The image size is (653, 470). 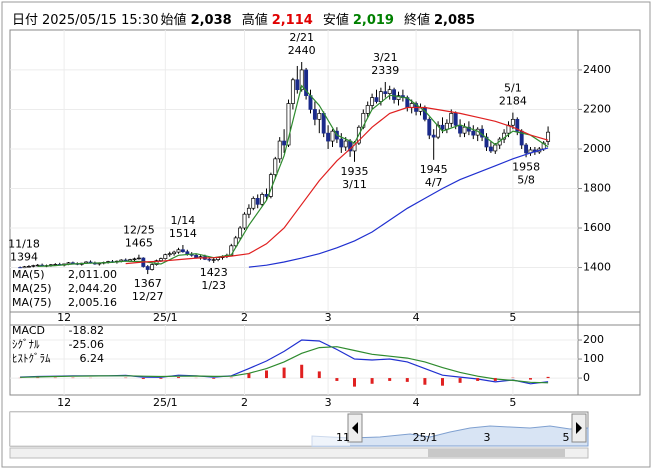 I want to click on y-tick-label: 100, so click(x=593, y=358).